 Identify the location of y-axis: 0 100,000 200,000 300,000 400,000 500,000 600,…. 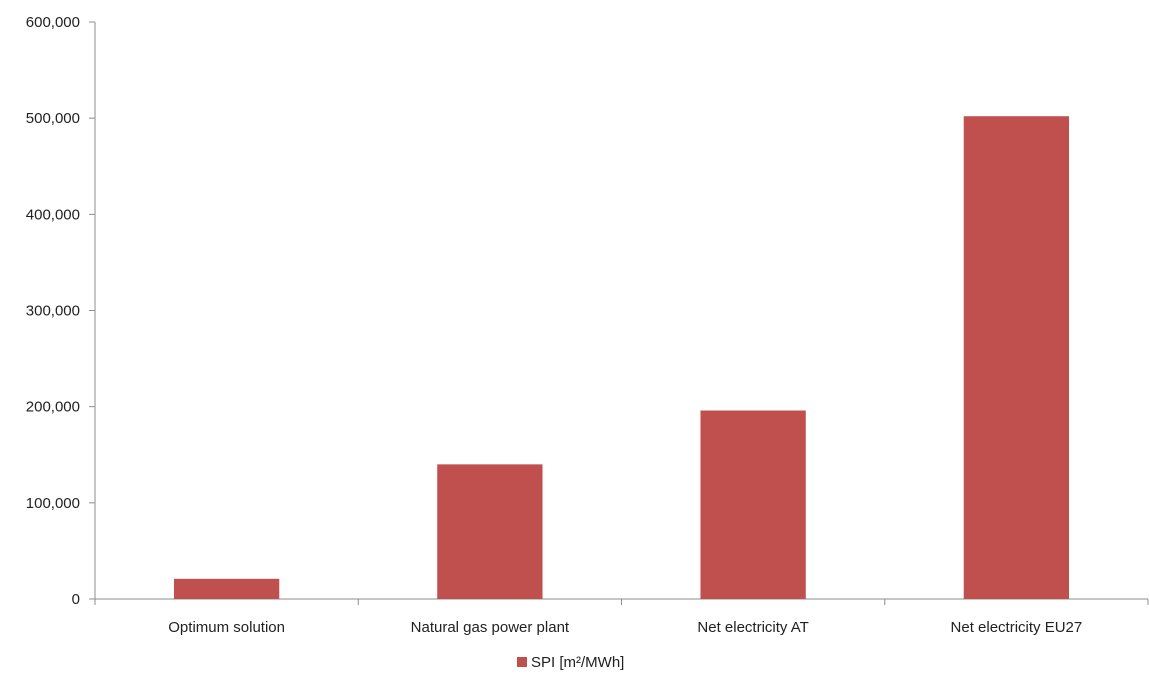
(61, 311).